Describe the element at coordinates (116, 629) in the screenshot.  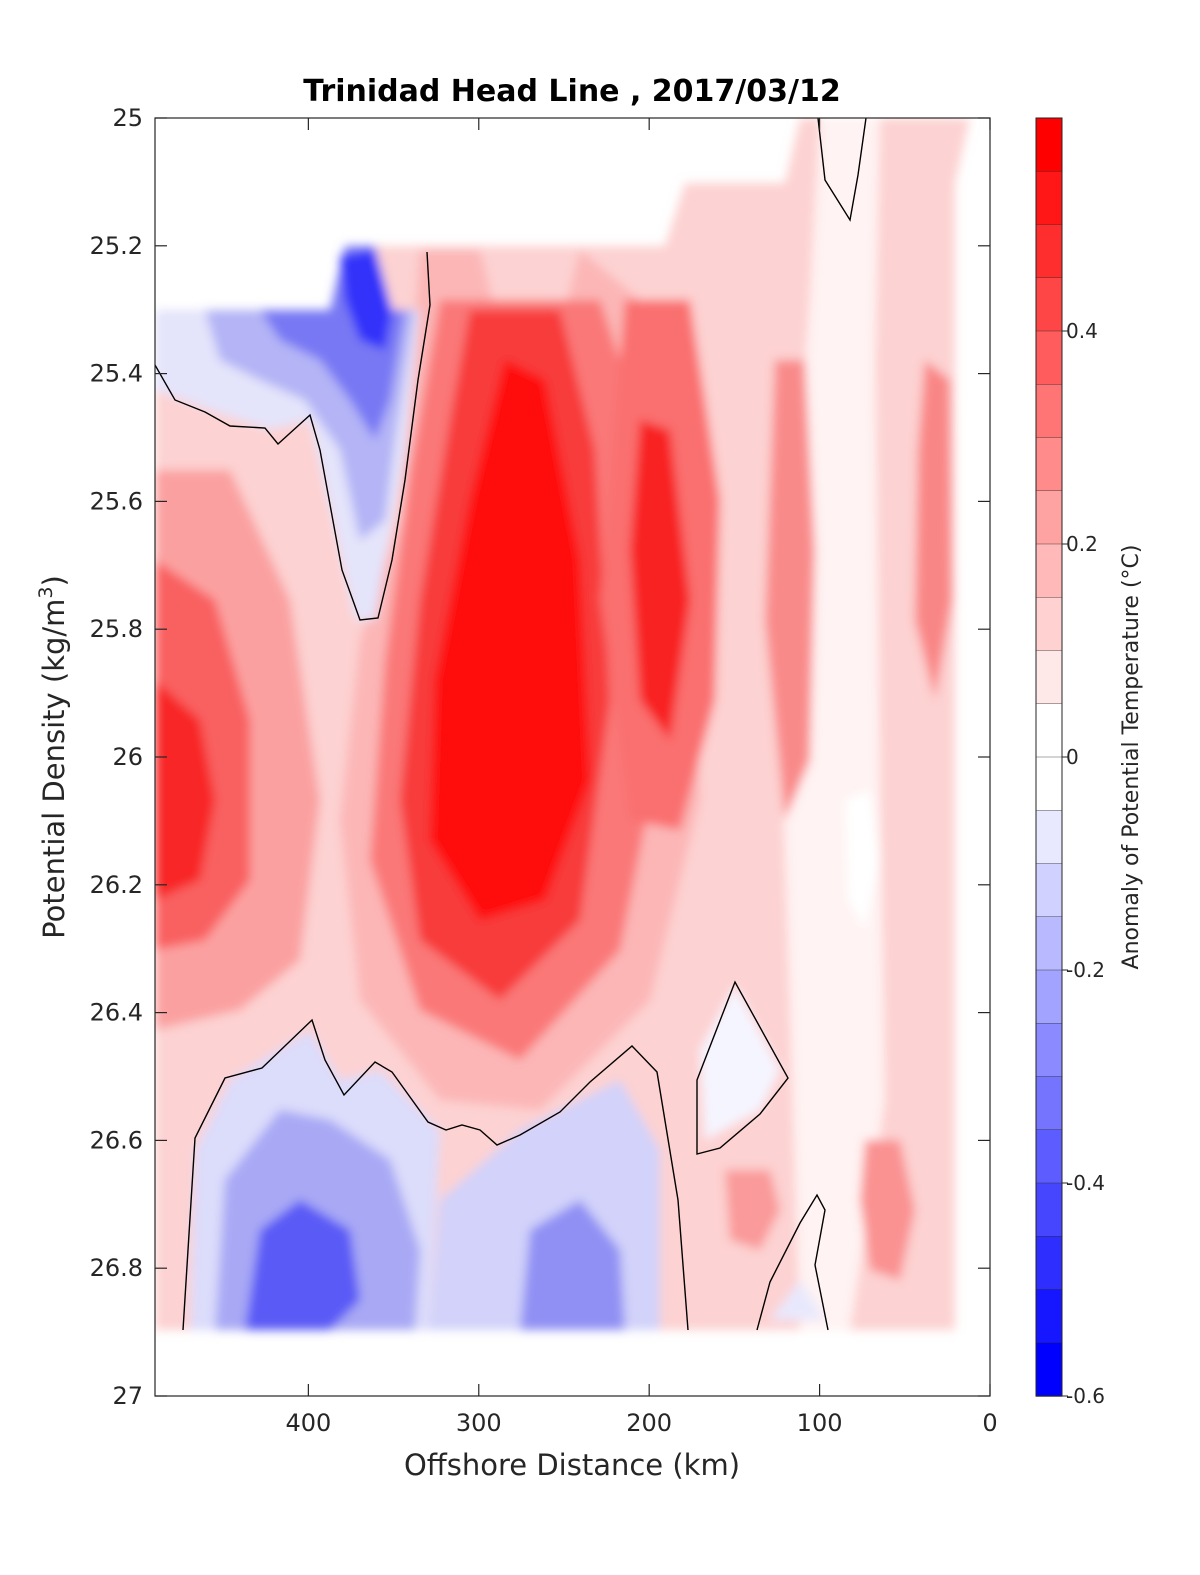
I see `y-tick-label: 25.8` at that location.